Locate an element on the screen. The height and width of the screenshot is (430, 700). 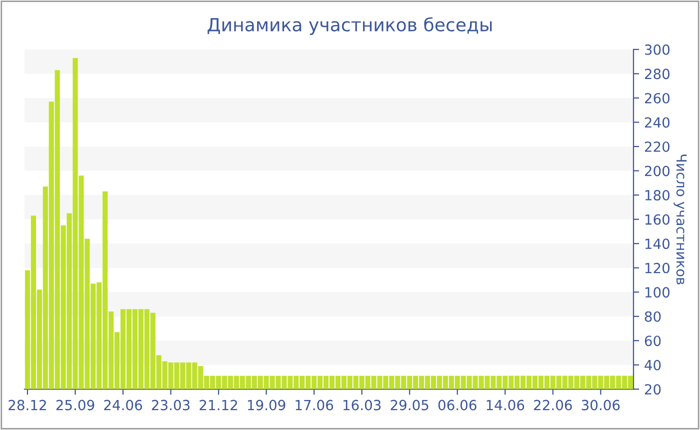
y-tick-label: 120 is located at coordinates (657, 268).